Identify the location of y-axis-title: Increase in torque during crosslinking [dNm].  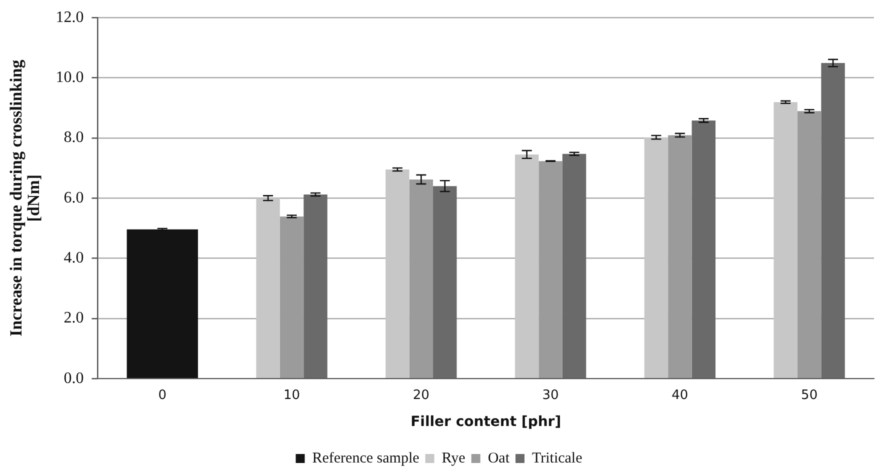
(25, 197).